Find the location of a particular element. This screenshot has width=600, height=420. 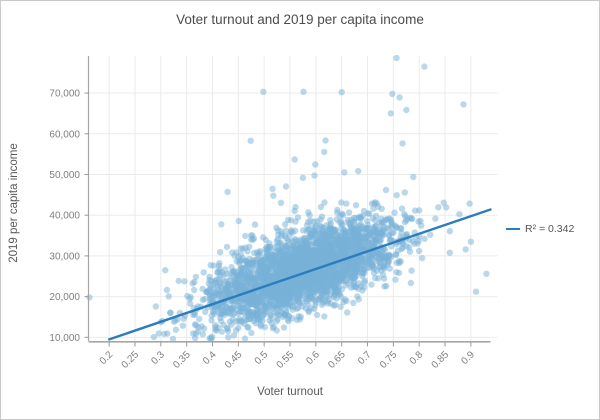

x-tick-label: 0.9 is located at coordinates (468, 358).